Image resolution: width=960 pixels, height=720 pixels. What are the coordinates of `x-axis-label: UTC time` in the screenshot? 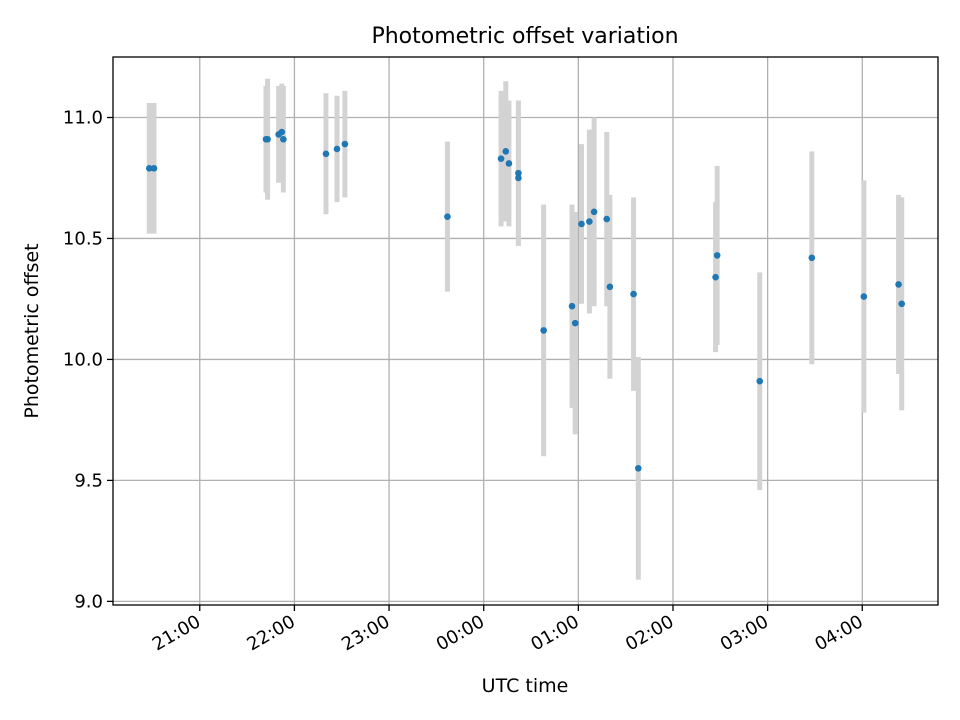 It's located at (525, 686).